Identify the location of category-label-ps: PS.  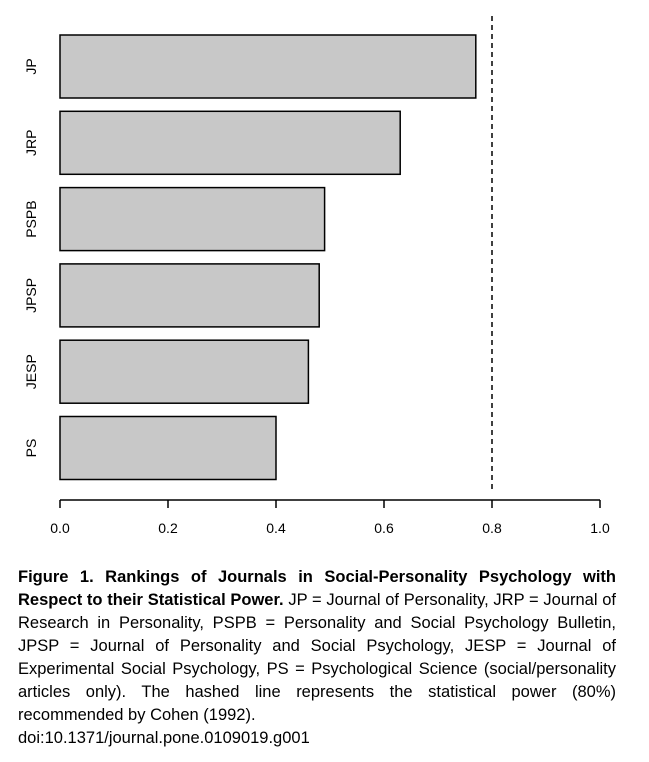
(31, 448).